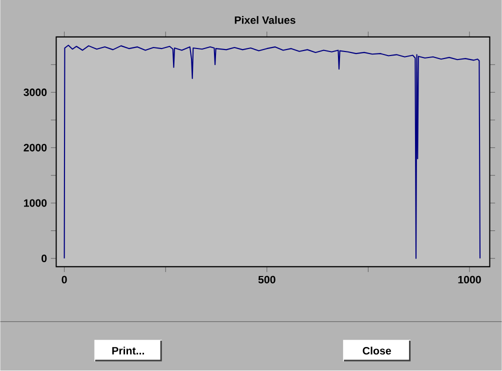 The width and height of the screenshot is (502, 371). Describe the element at coordinates (64, 280) in the screenshot. I see `x-tick-label: 0` at that location.